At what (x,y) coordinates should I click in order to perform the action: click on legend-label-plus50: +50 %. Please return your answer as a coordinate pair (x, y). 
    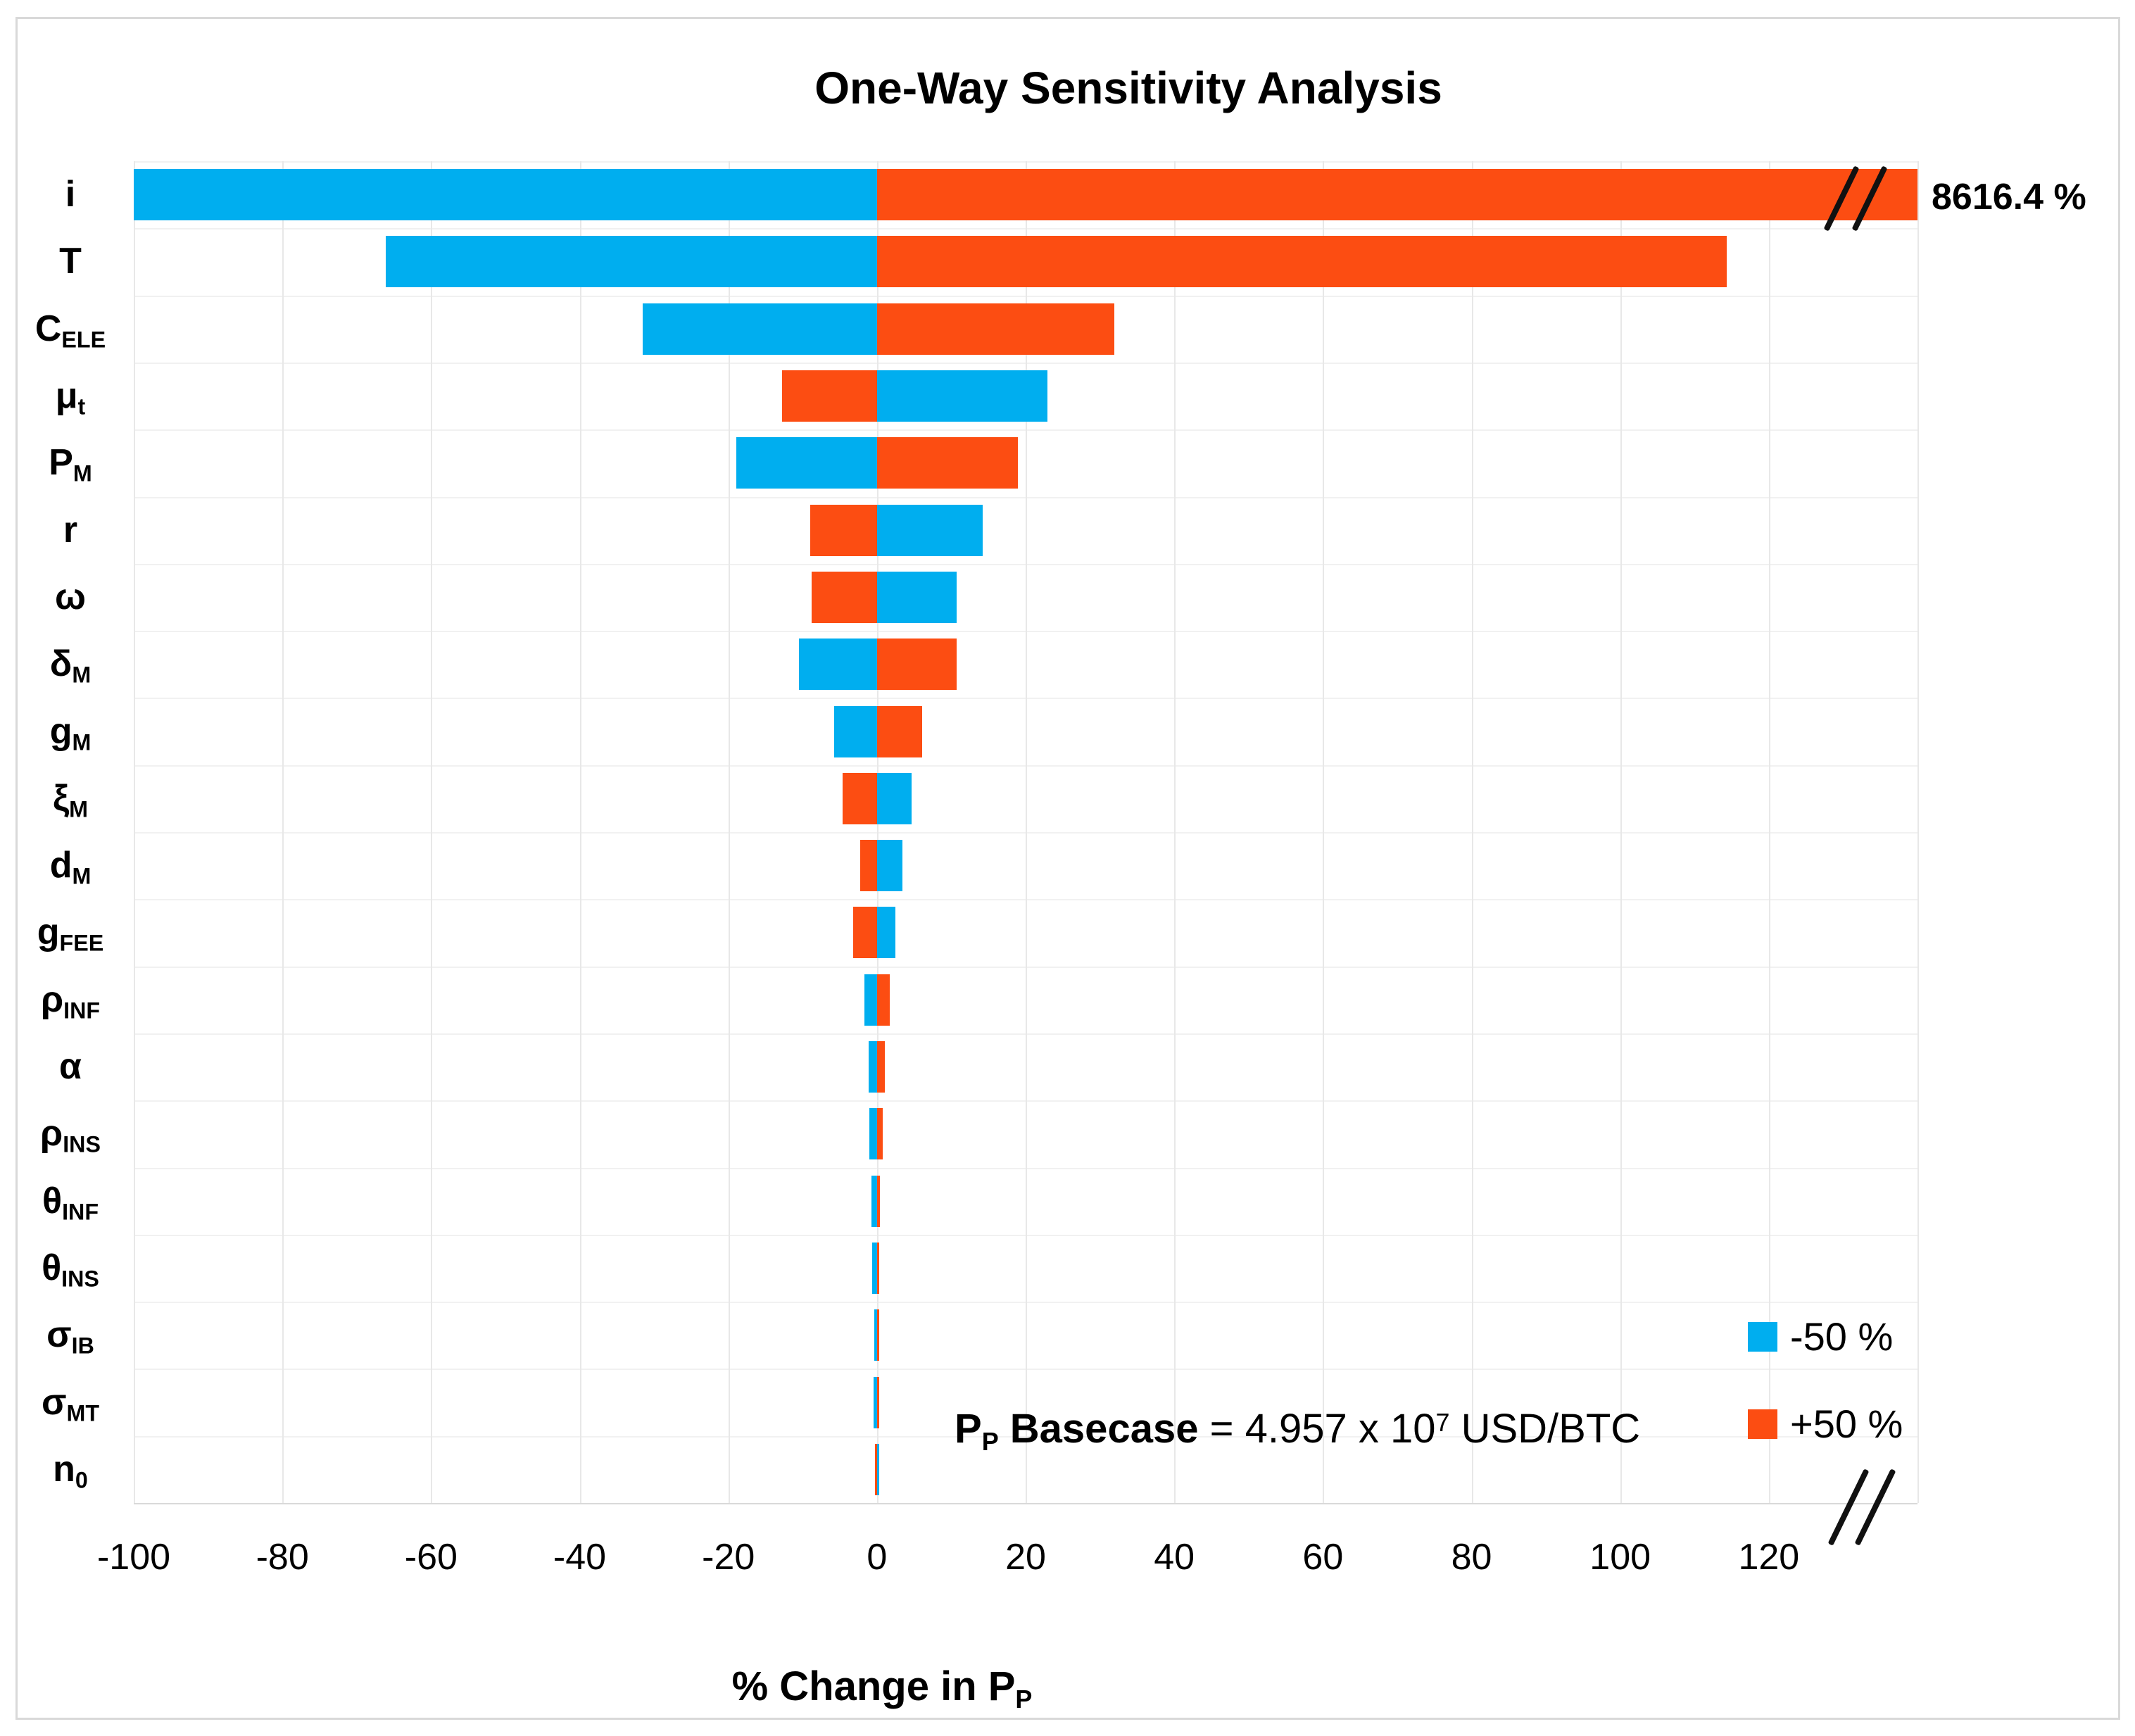
    Looking at the image, I should click on (1846, 1424).